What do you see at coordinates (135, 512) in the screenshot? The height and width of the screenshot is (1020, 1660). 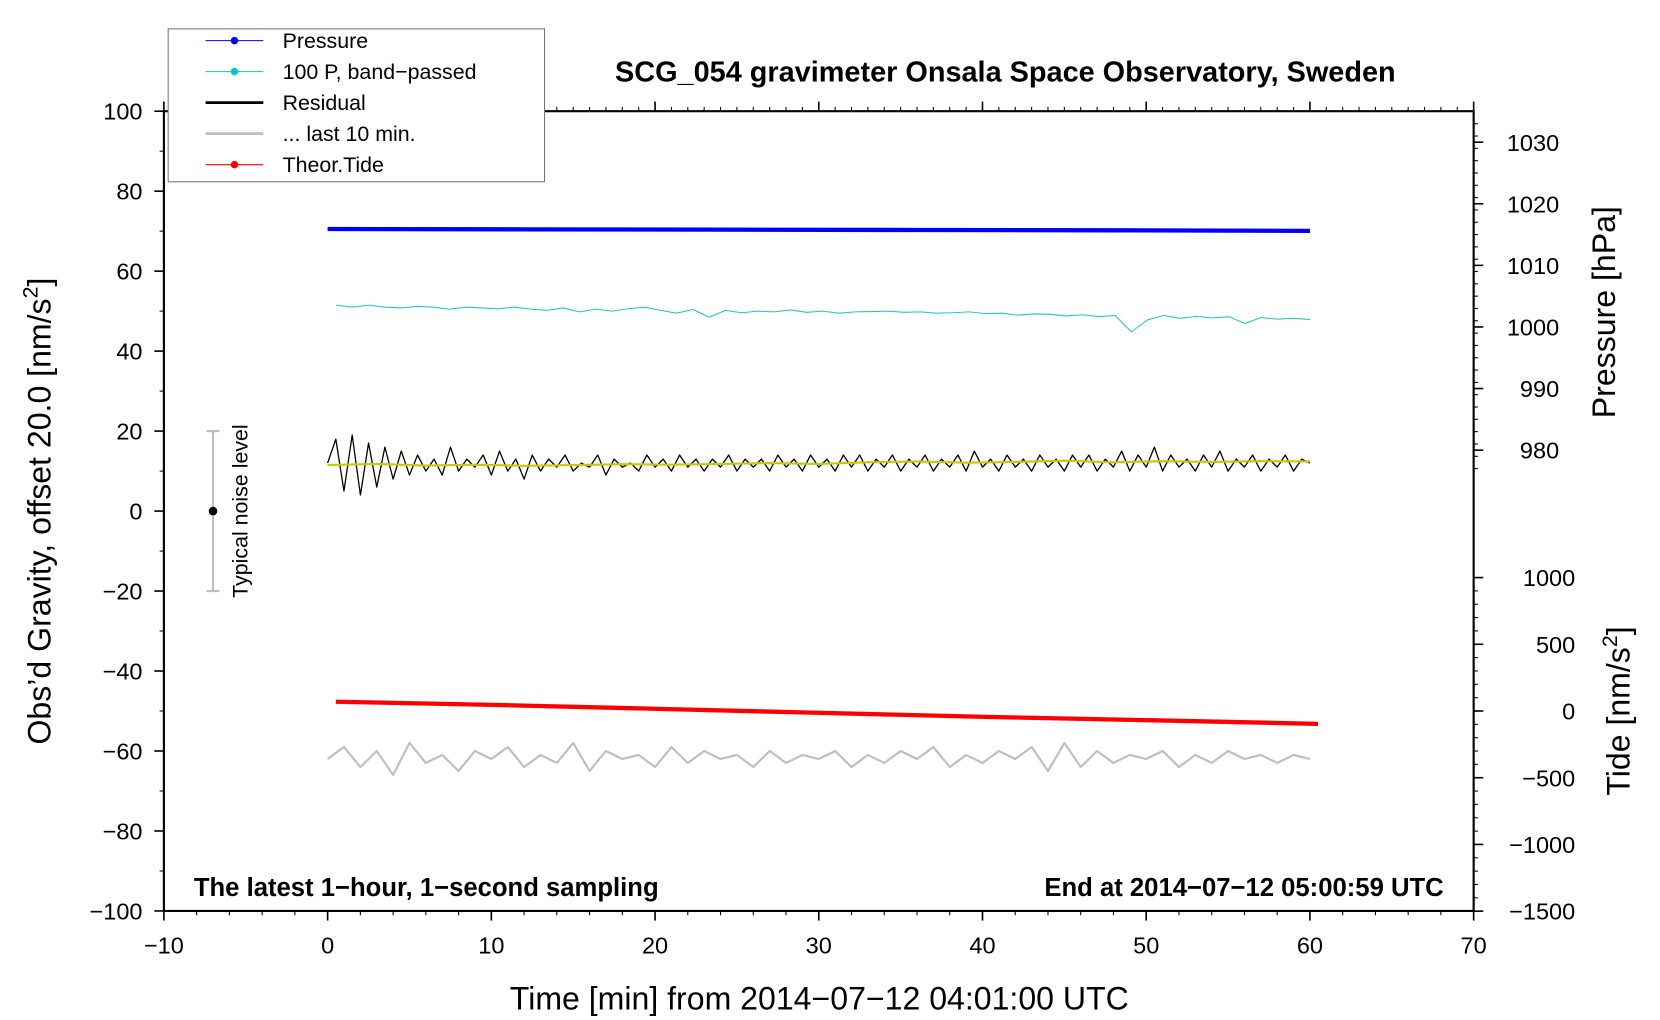 I see `y-tick-label: 0` at bounding box center [135, 512].